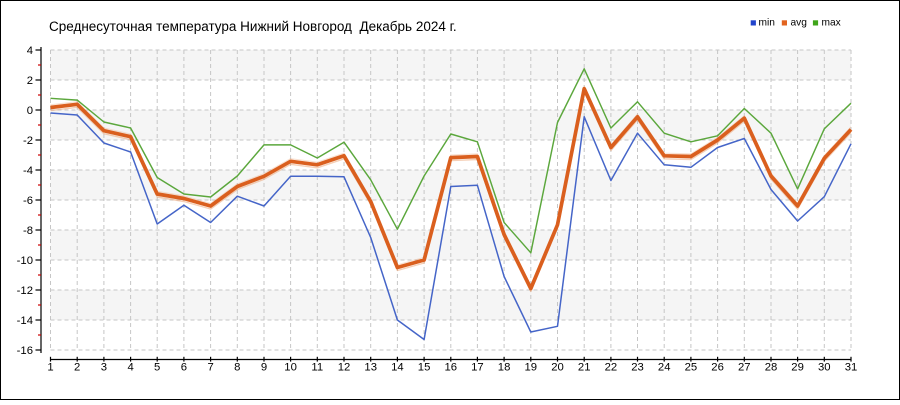 Image resolution: width=900 pixels, height=405 pixels. What do you see at coordinates (25, 351) in the screenshot?
I see `svg-text: -16` at bounding box center [25, 351].